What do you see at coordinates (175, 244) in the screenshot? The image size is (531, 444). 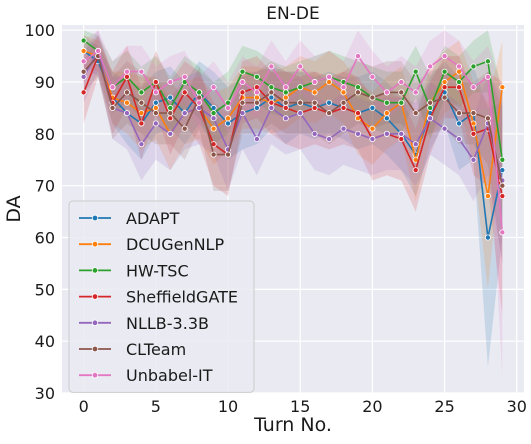 I see `legend-label: DCUGenNLP` at bounding box center [175, 244].